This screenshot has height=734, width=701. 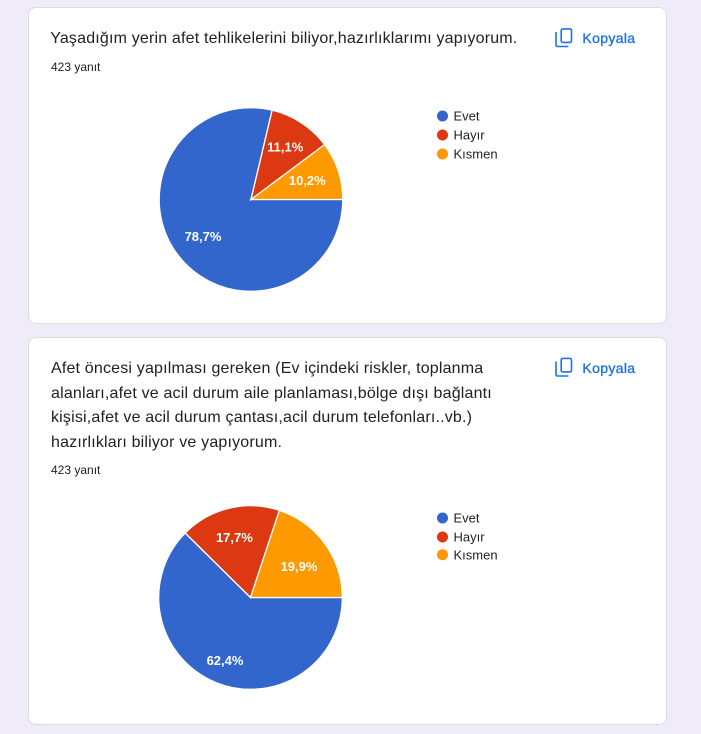 What do you see at coordinates (234, 537) in the screenshot?
I see `svg-text: 17,7%` at bounding box center [234, 537].